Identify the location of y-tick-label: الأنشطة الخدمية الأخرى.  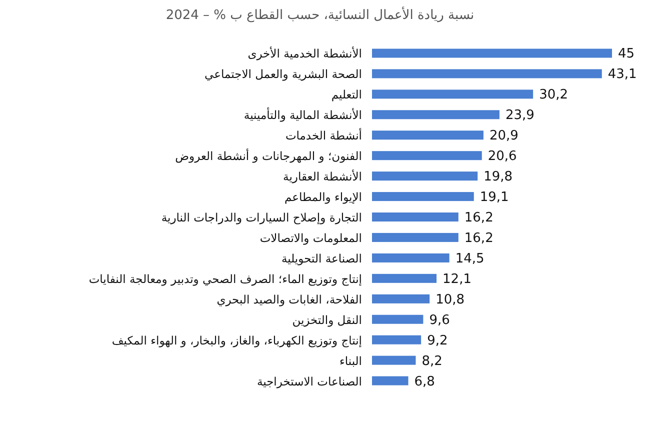
(305, 53).